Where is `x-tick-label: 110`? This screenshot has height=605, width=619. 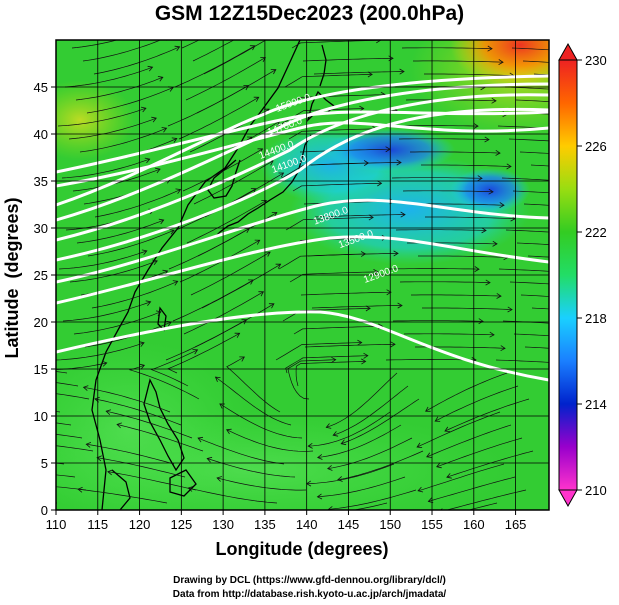 x-tick-label: 110 is located at coordinates (56, 524).